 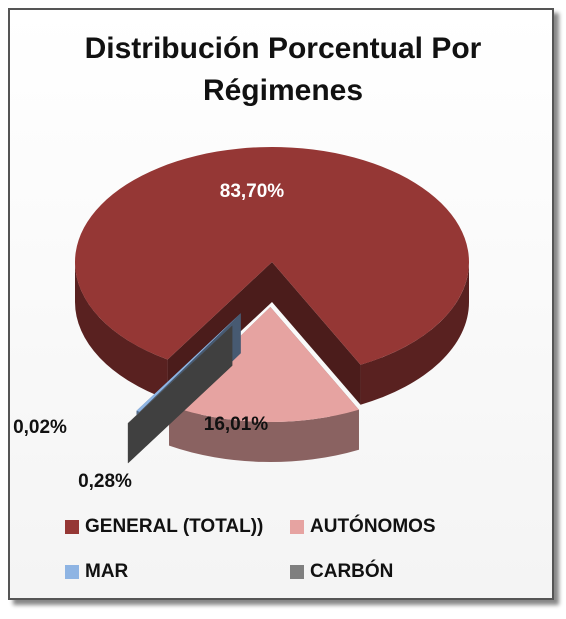 I want to click on legend-label: AUTÓNOMOS, so click(x=373, y=526).